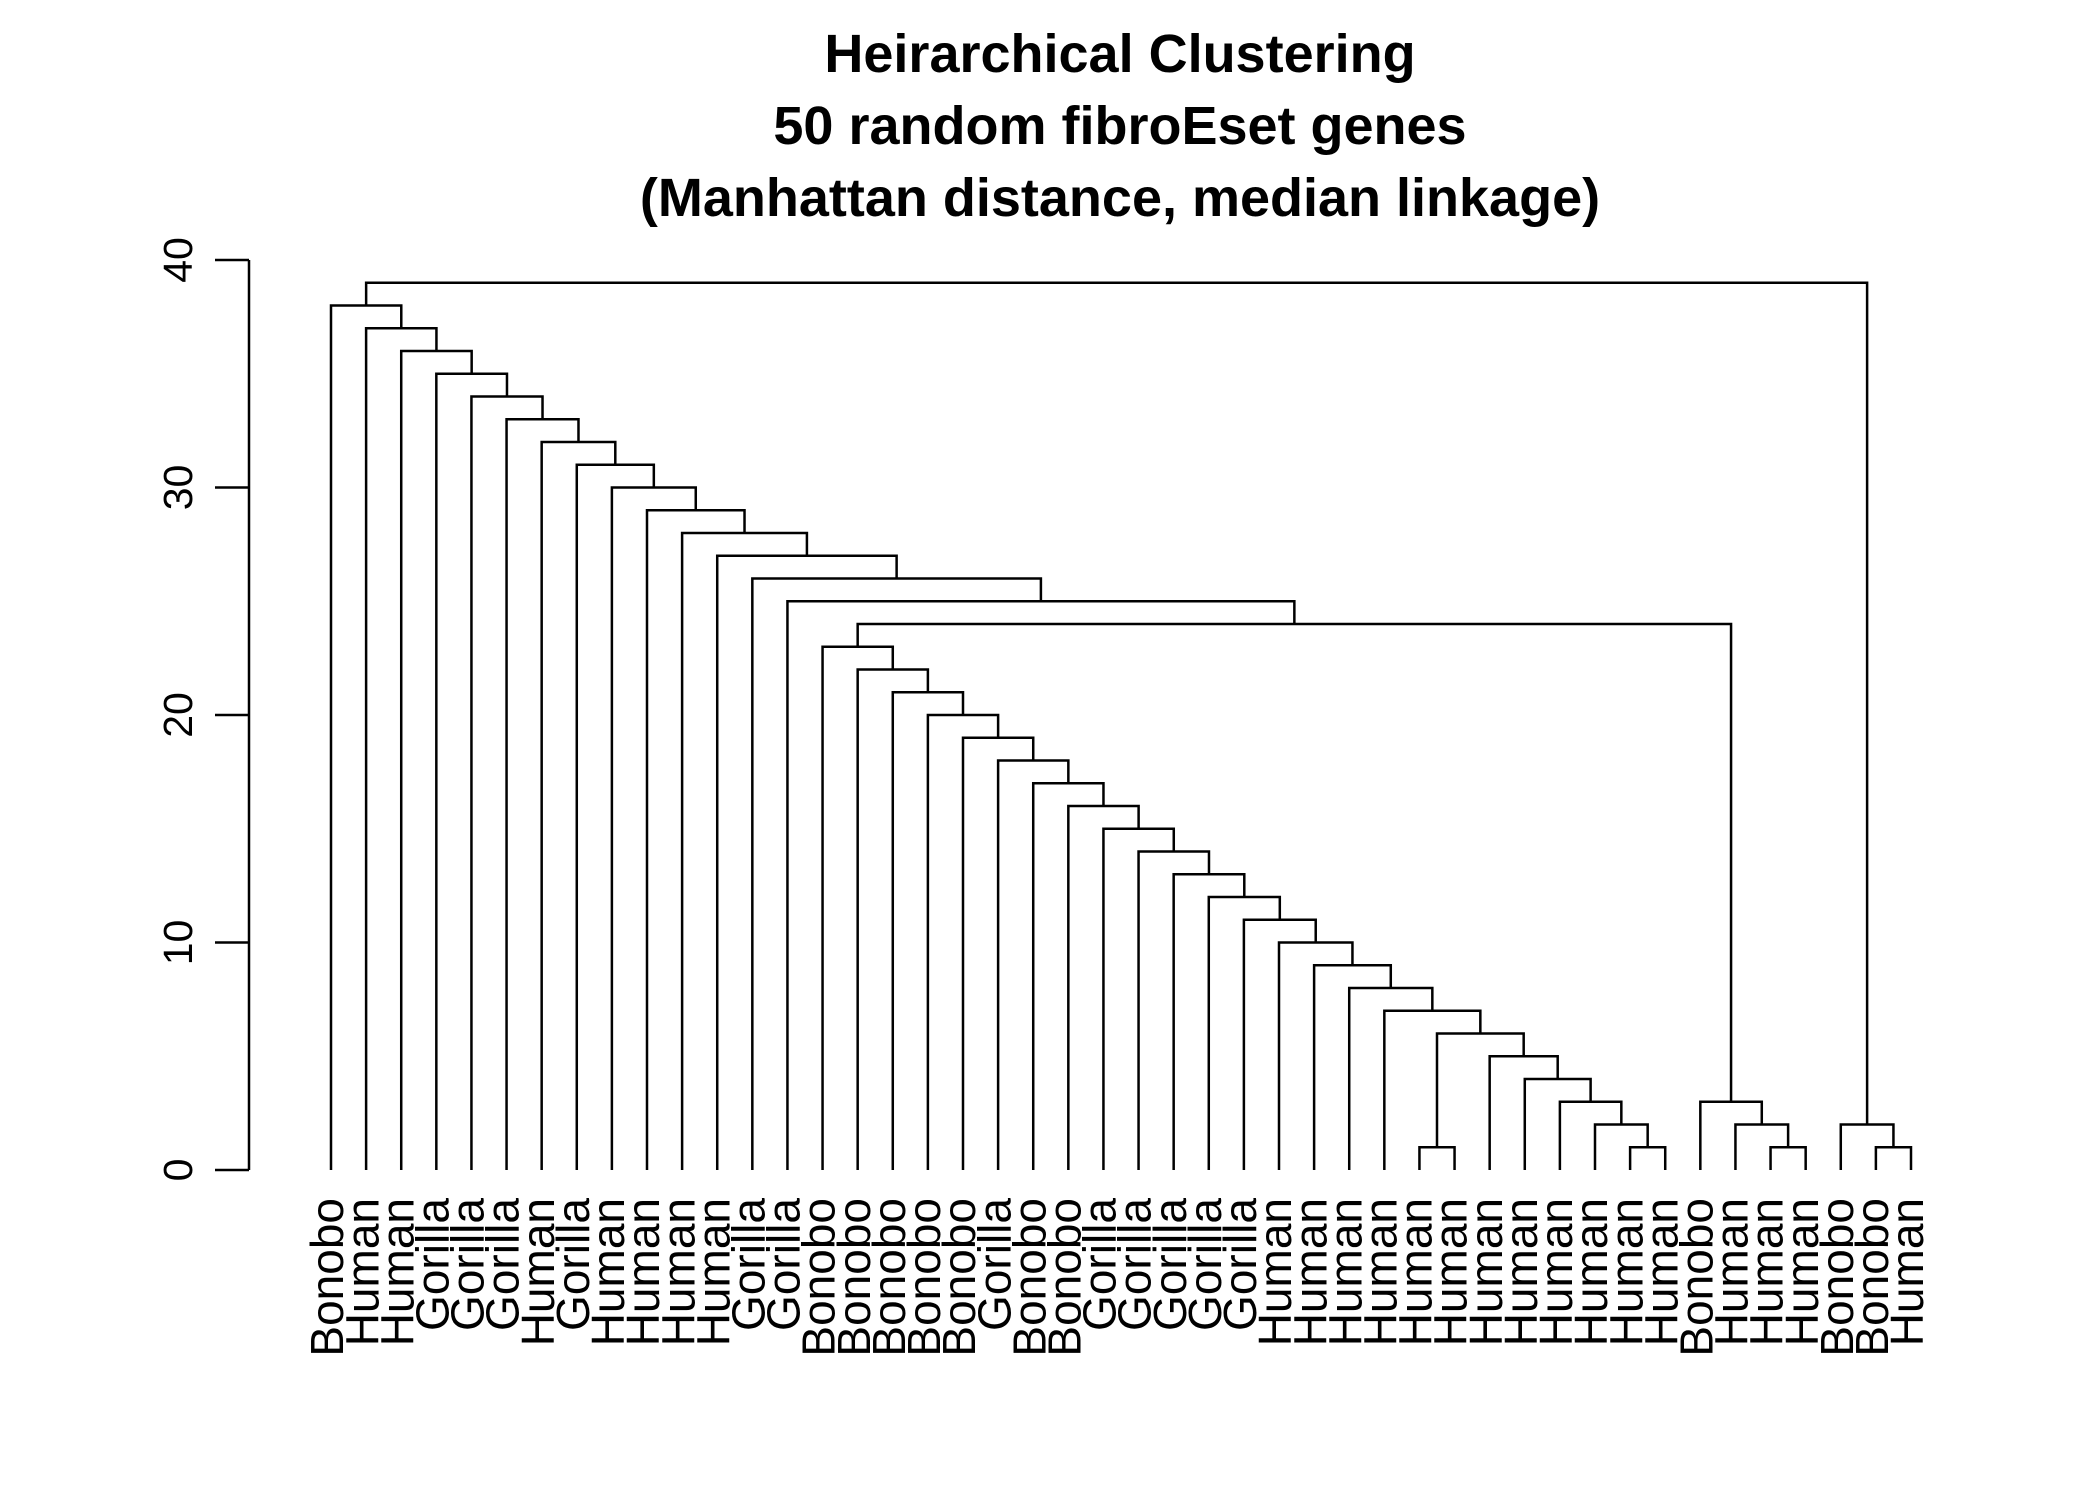 This screenshot has width=2100, height=1500. I want to click on y-tick-label: 20, so click(178, 715).